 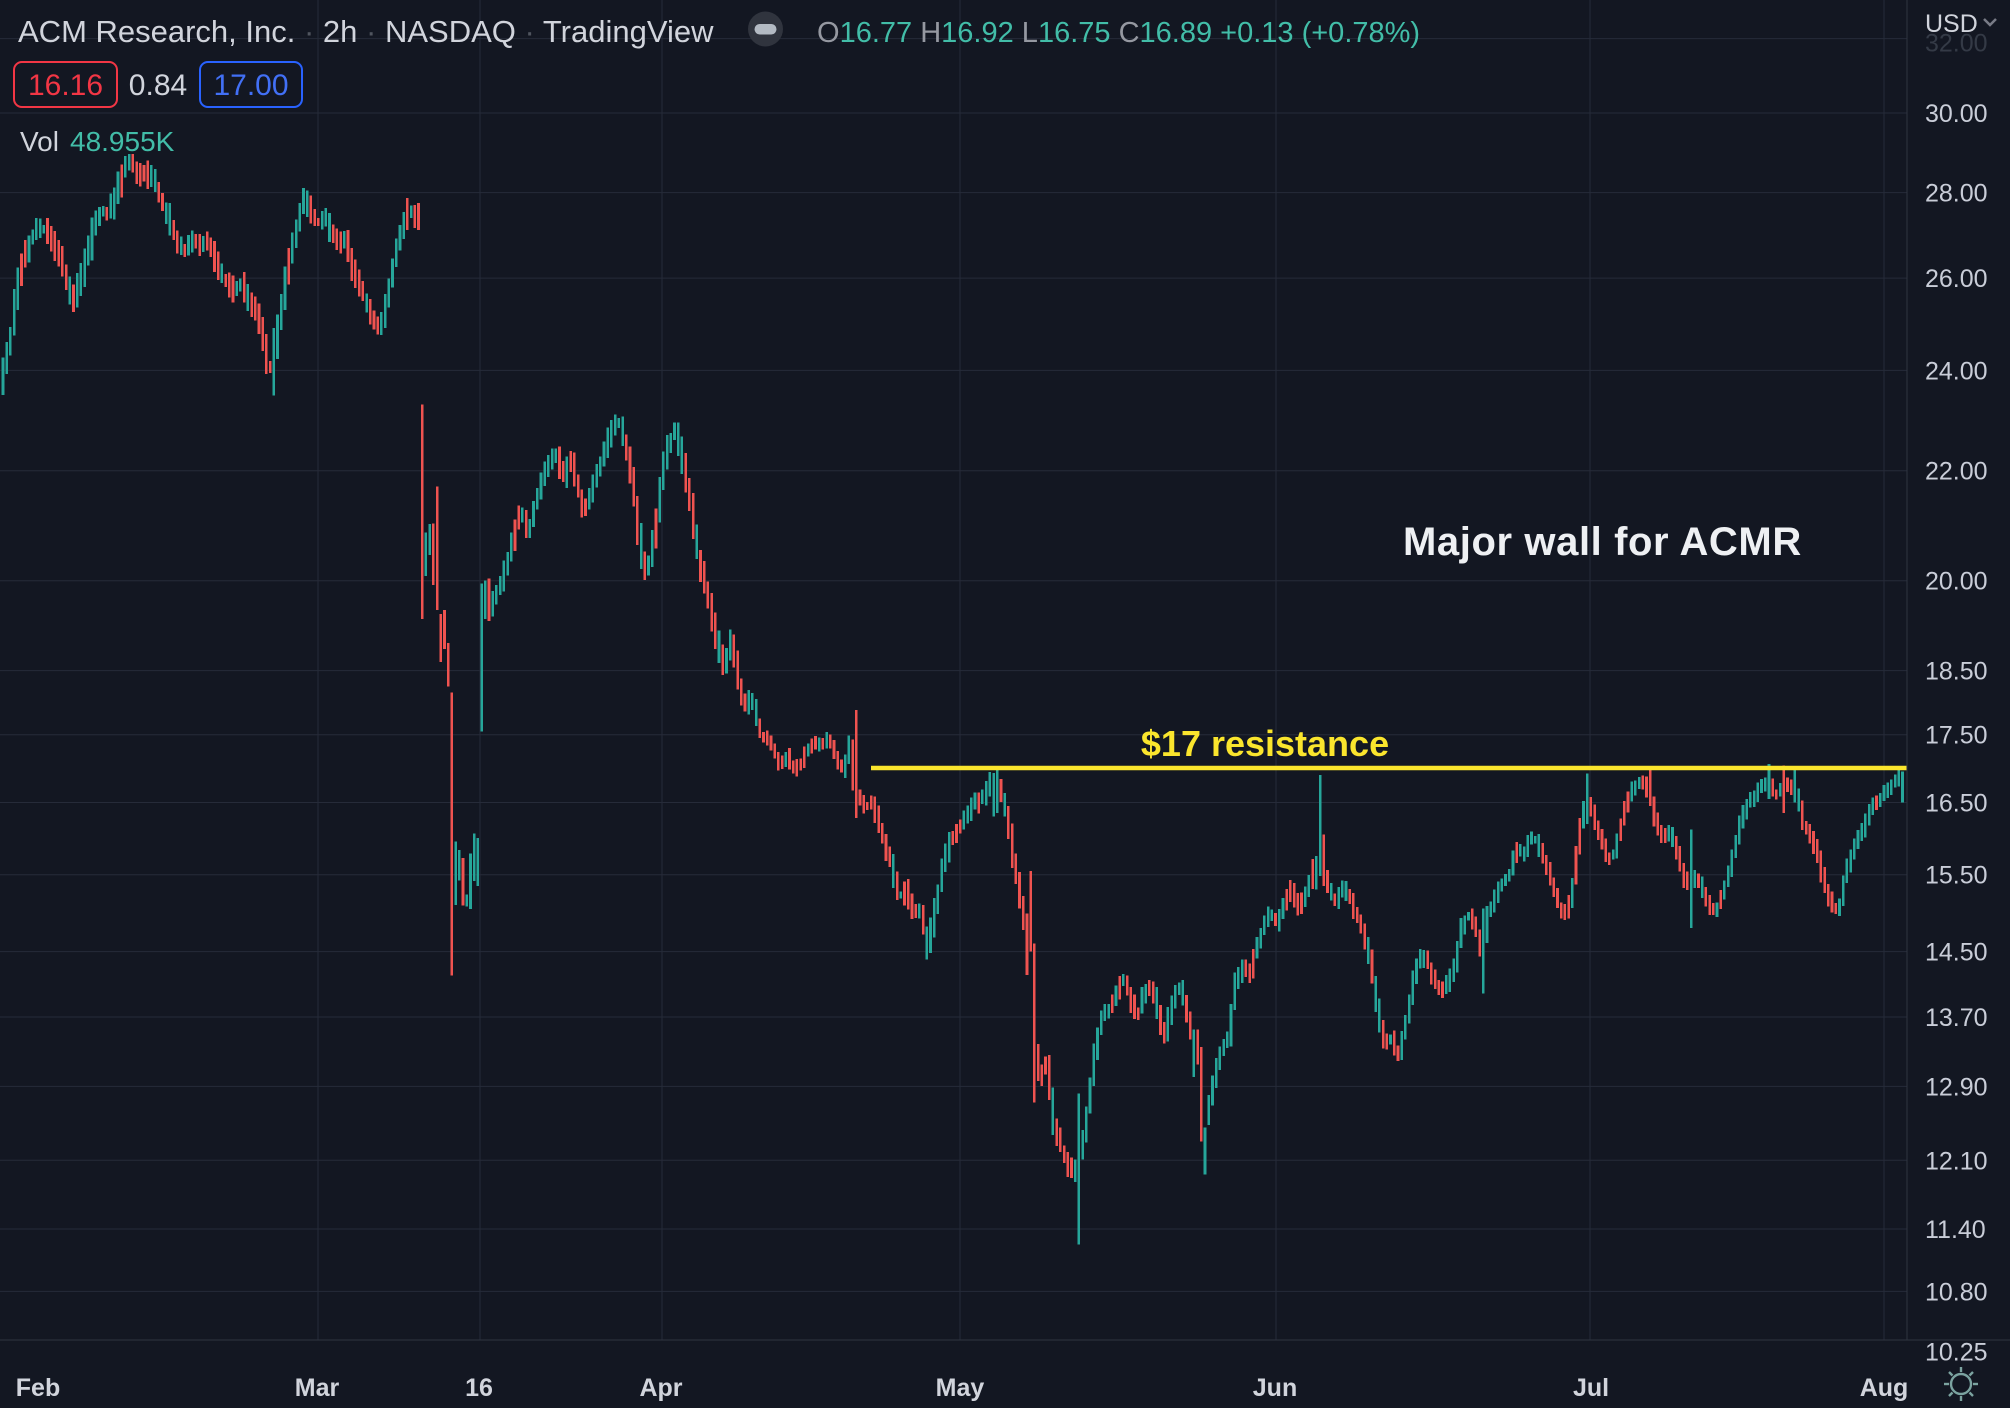 I want to click on svg-text: 16.16, so click(x=65, y=85).